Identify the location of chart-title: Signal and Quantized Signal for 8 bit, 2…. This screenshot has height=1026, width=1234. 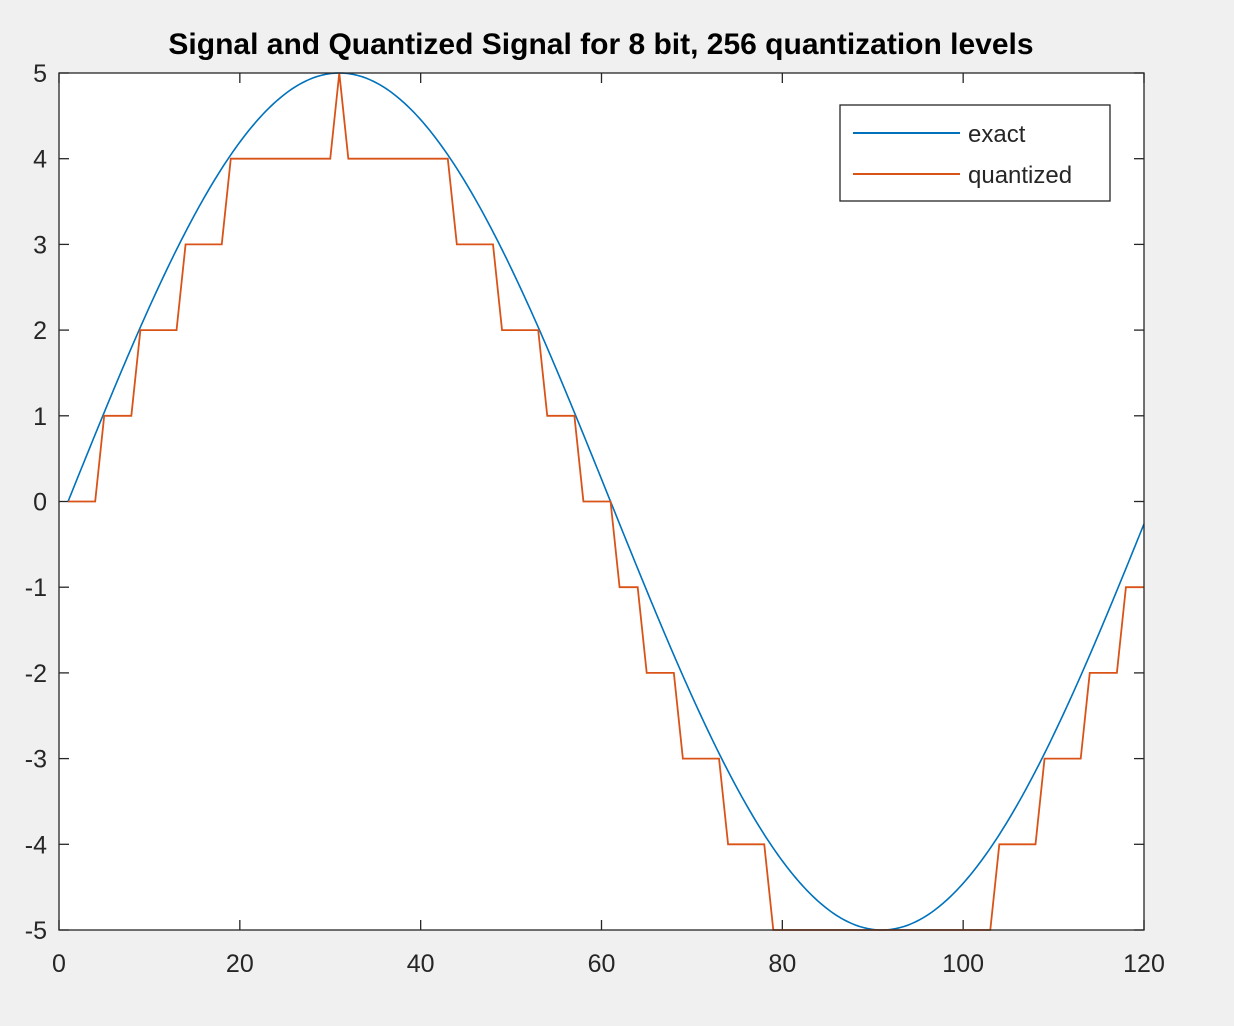
(600, 44).